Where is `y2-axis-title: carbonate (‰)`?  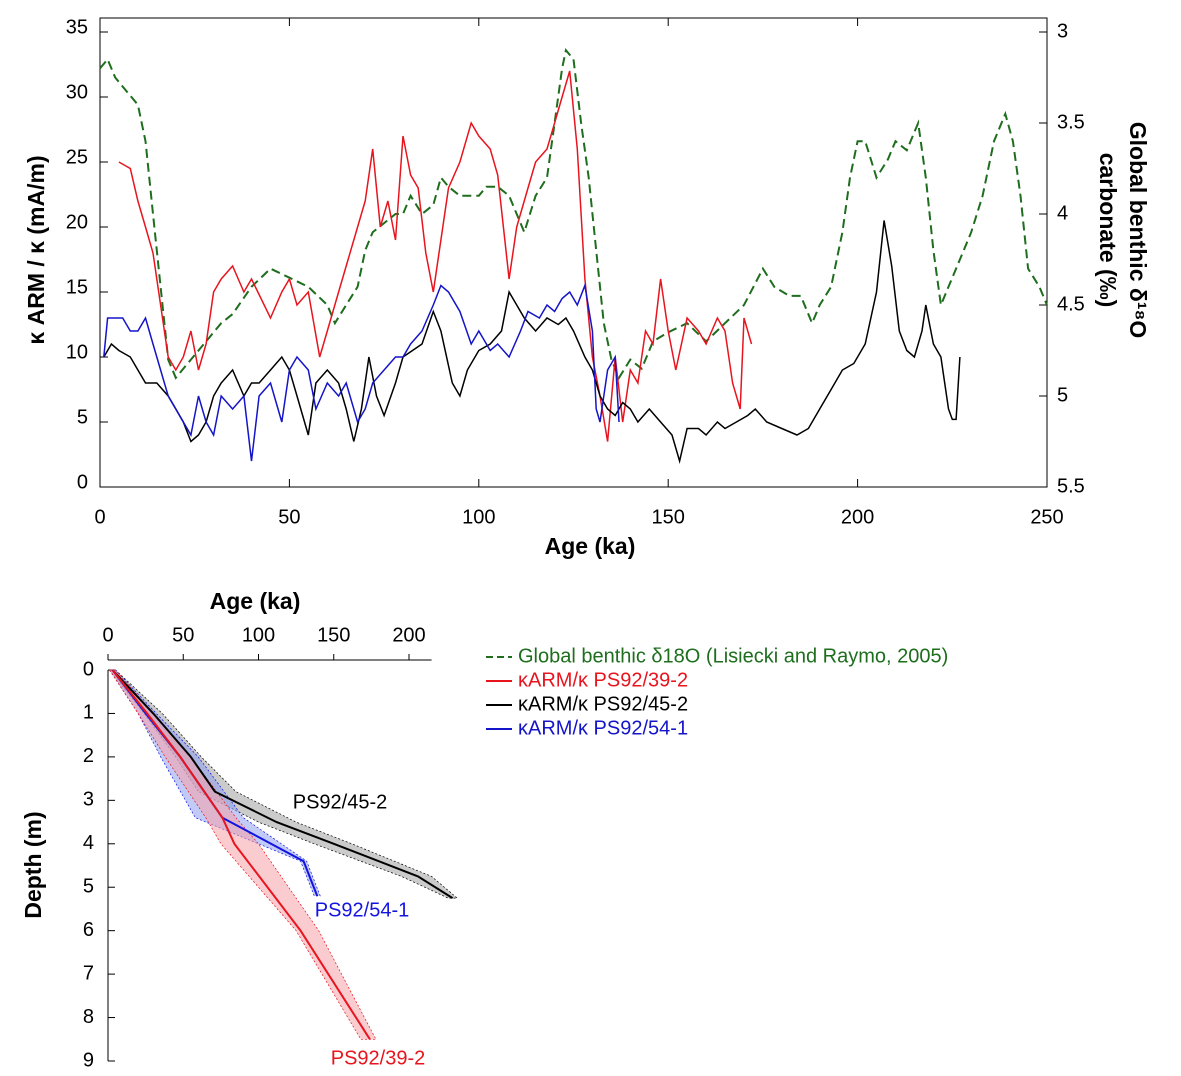
y2-axis-title: carbonate (‰) is located at coordinates (1108, 230).